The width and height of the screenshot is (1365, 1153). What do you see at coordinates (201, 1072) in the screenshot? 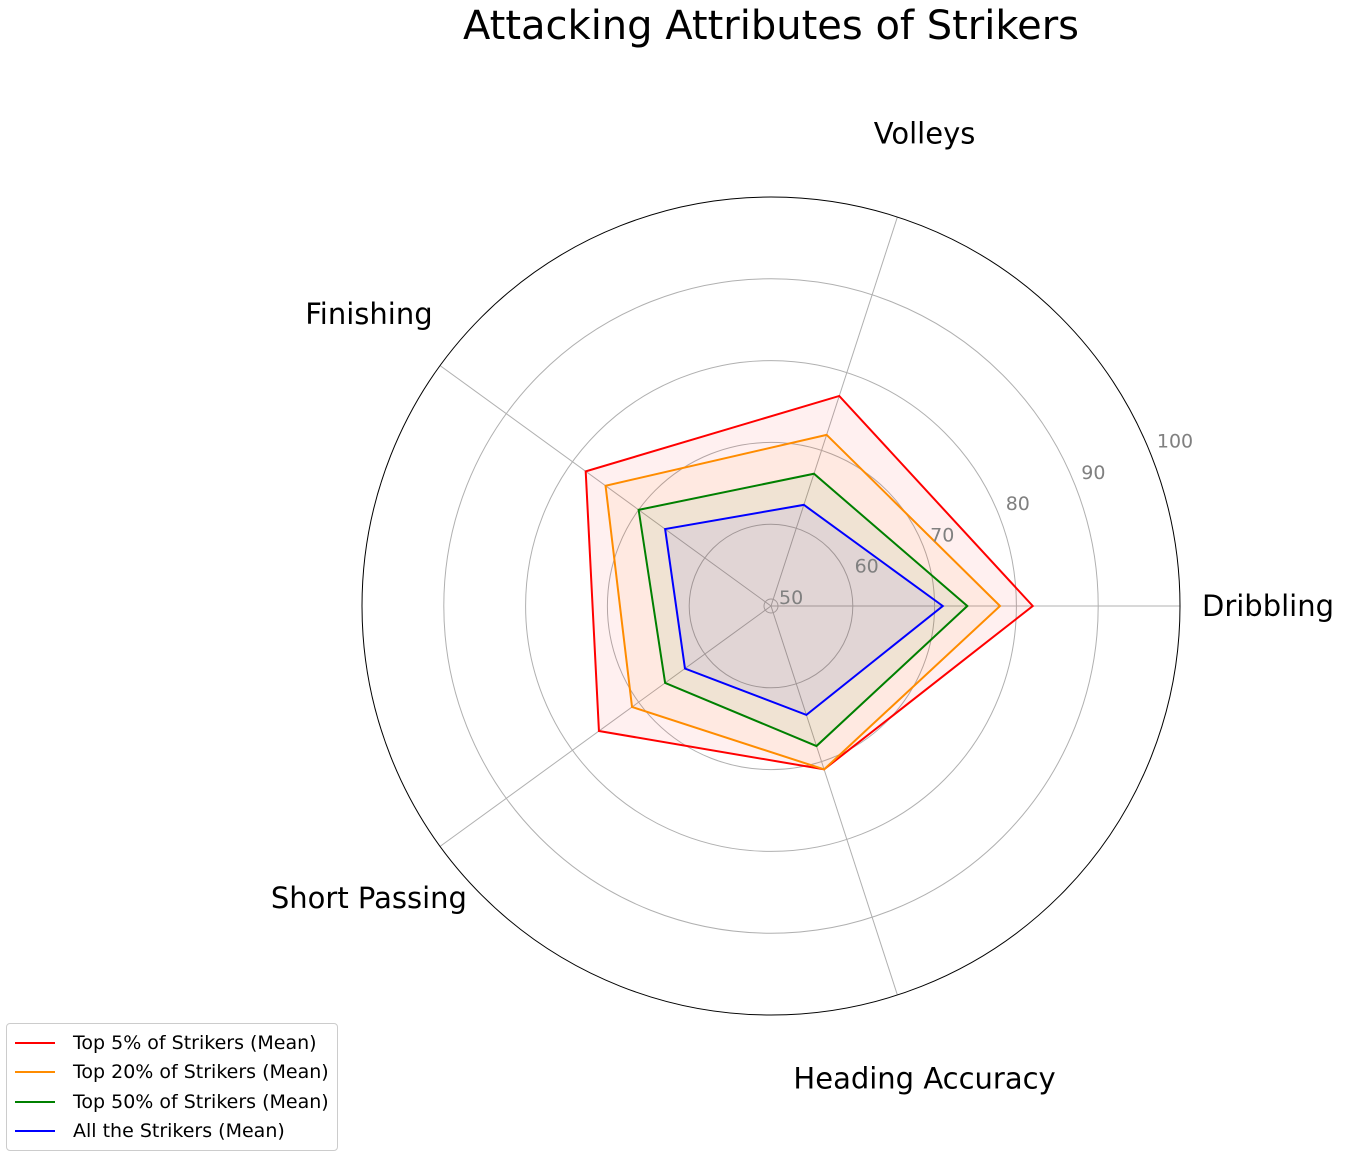
I see `legend-label-1: Top 20% of Strikers (Mean)` at bounding box center [201, 1072].